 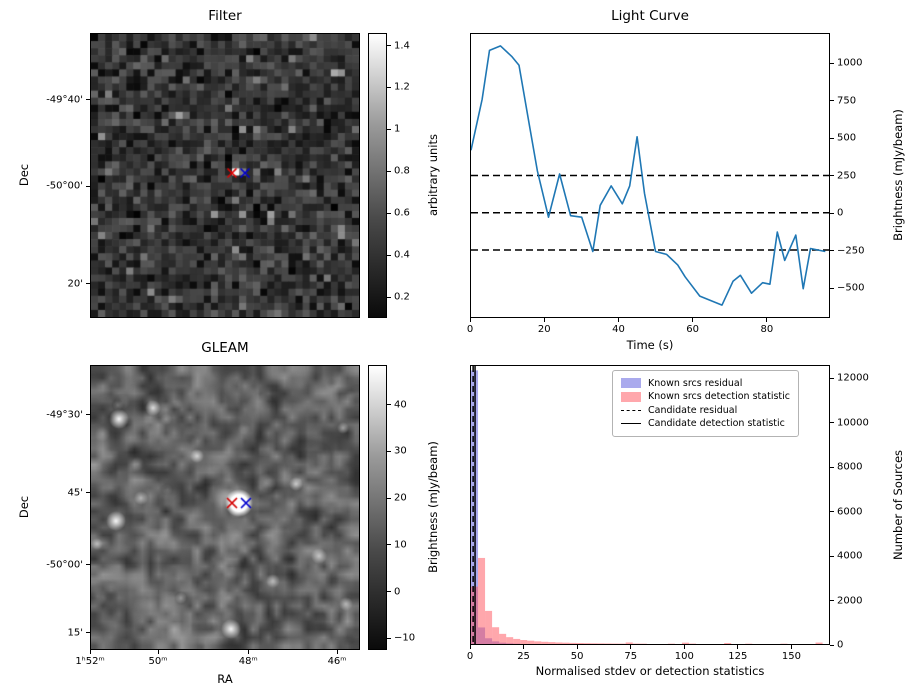 I want to click on legend-solid-line-sample, so click(x=631, y=423).